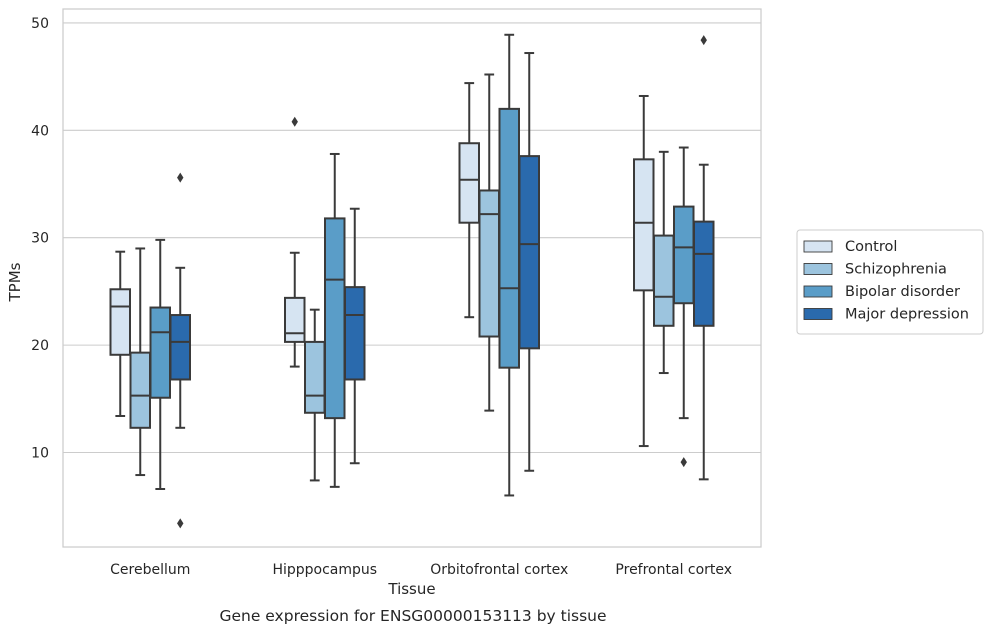  What do you see at coordinates (411, 589) in the screenshot?
I see `x-axis-label: Tissue` at bounding box center [411, 589].